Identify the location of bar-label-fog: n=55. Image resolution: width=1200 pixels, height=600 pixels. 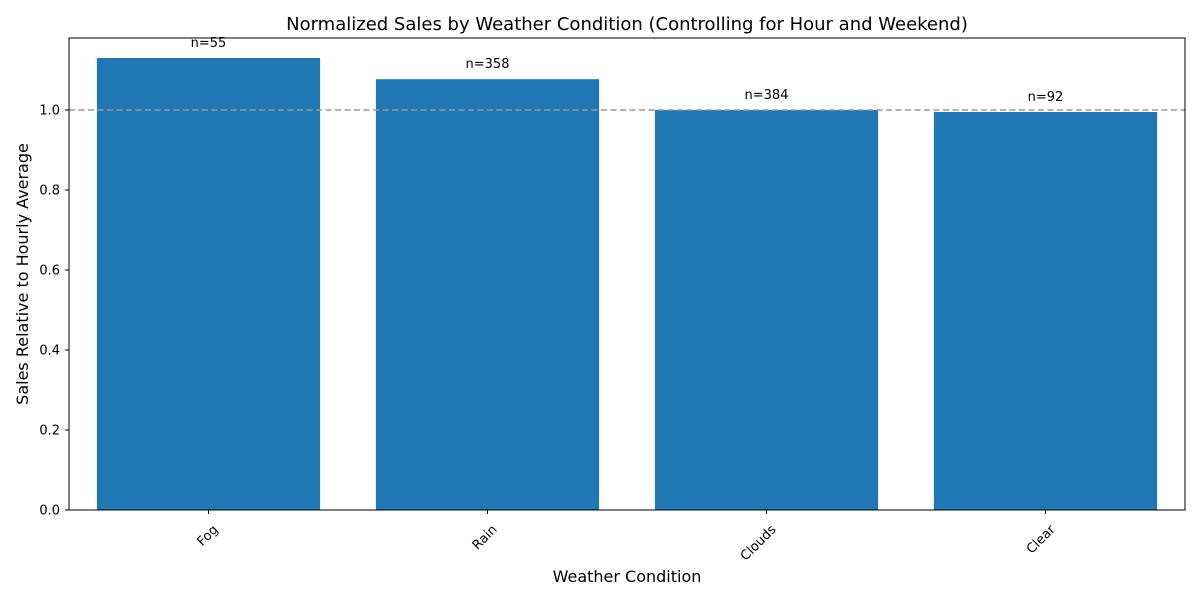
(209, 43).